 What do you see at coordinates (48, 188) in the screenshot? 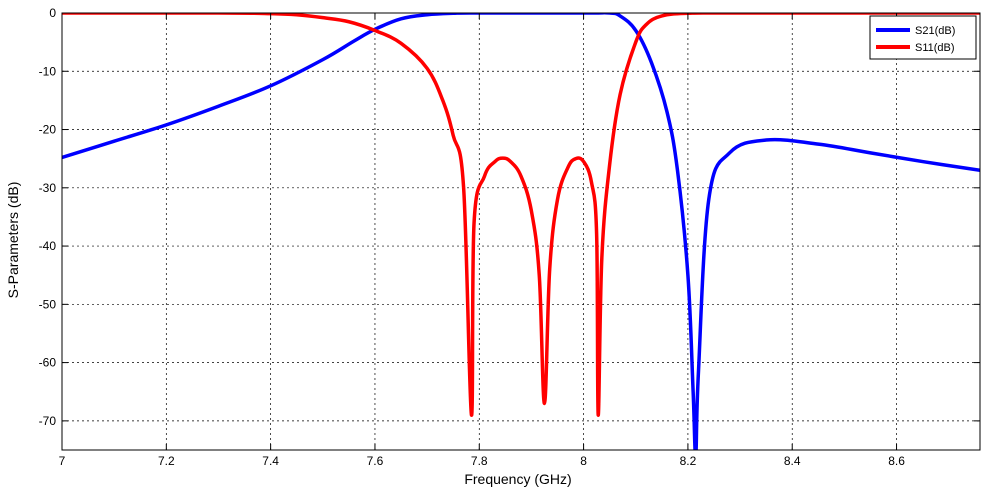
I see `y-tick-label: -30` at bounding box center [48, 188].